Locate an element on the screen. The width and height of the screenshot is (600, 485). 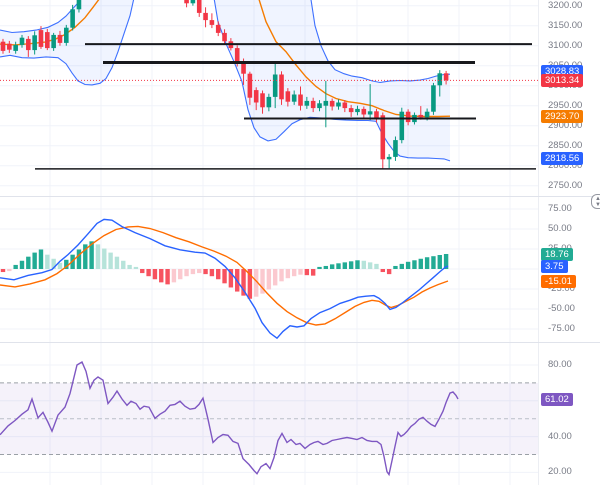
price-value-chip: 3.75 is located at coordinates (554, 266).